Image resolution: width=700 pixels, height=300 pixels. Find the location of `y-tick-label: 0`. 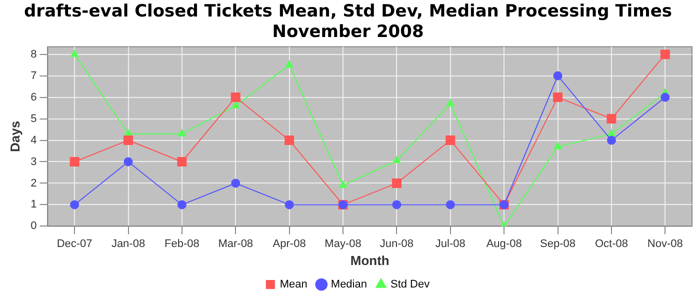

y-tick-label: 0 is located at coordinates (33, 226).